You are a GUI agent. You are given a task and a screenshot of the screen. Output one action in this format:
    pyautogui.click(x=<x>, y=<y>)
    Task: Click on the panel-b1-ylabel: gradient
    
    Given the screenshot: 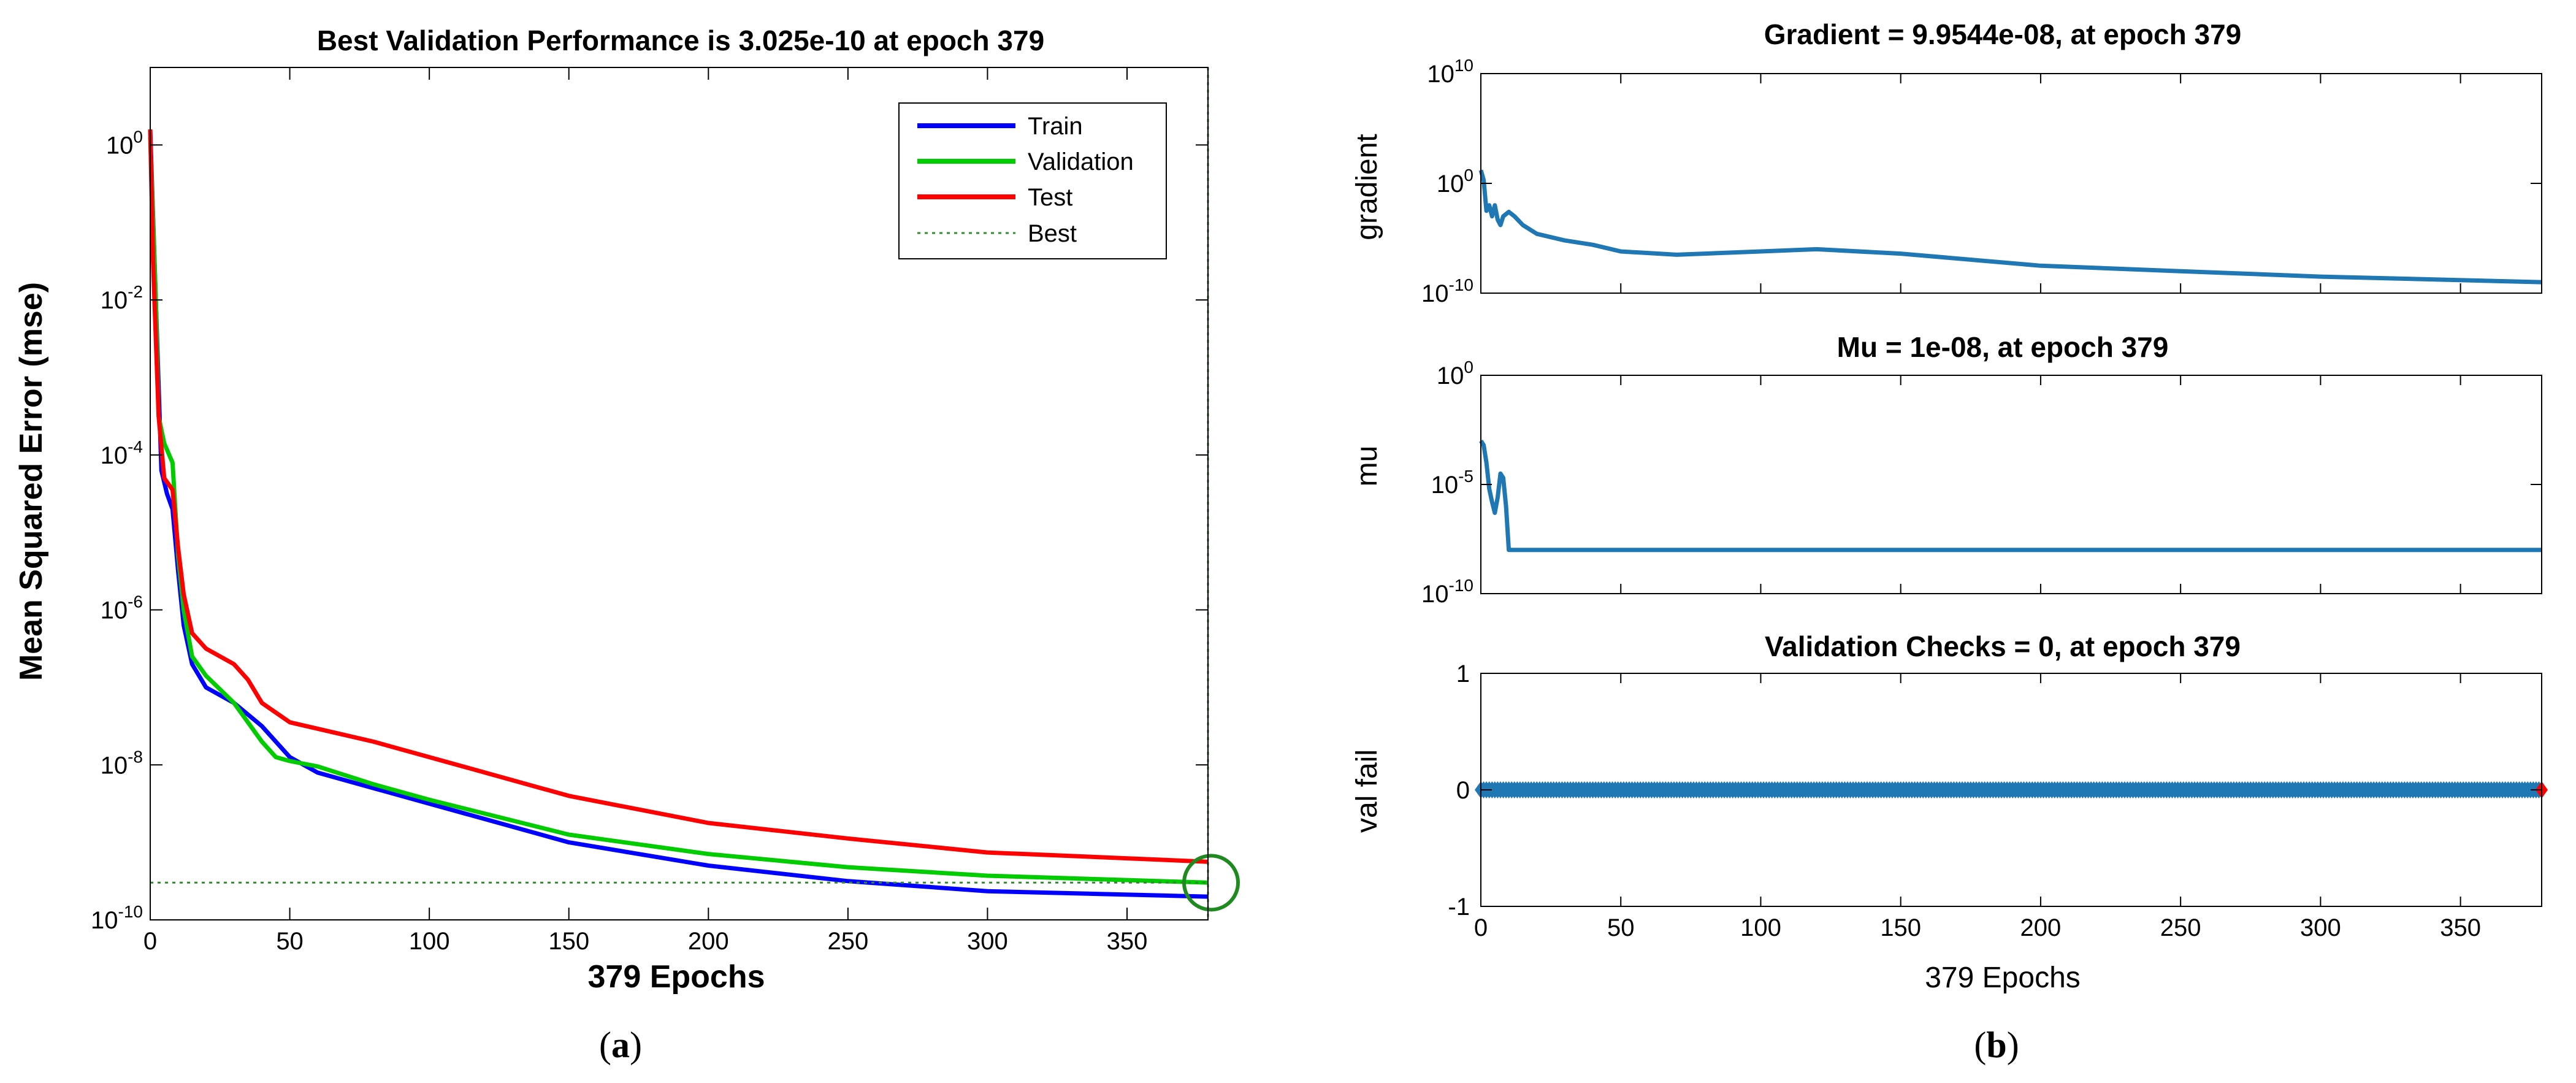 What is the action you would take?
    pyautogui.click(x=1367, y=187)
    